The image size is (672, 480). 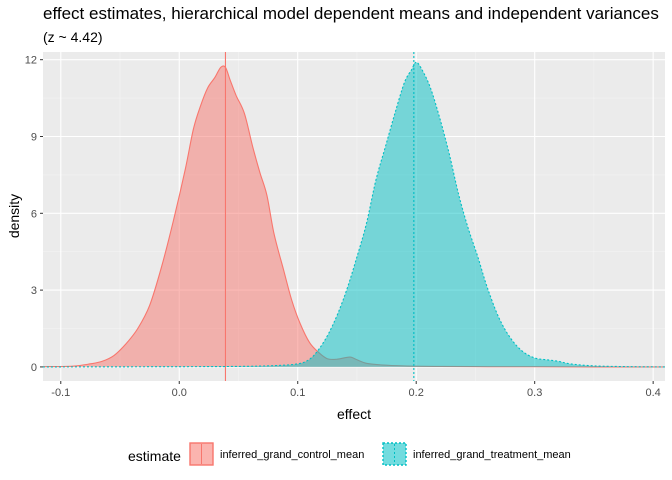 I want to click on y-tick-label: 0, so click(x=34, y=368).